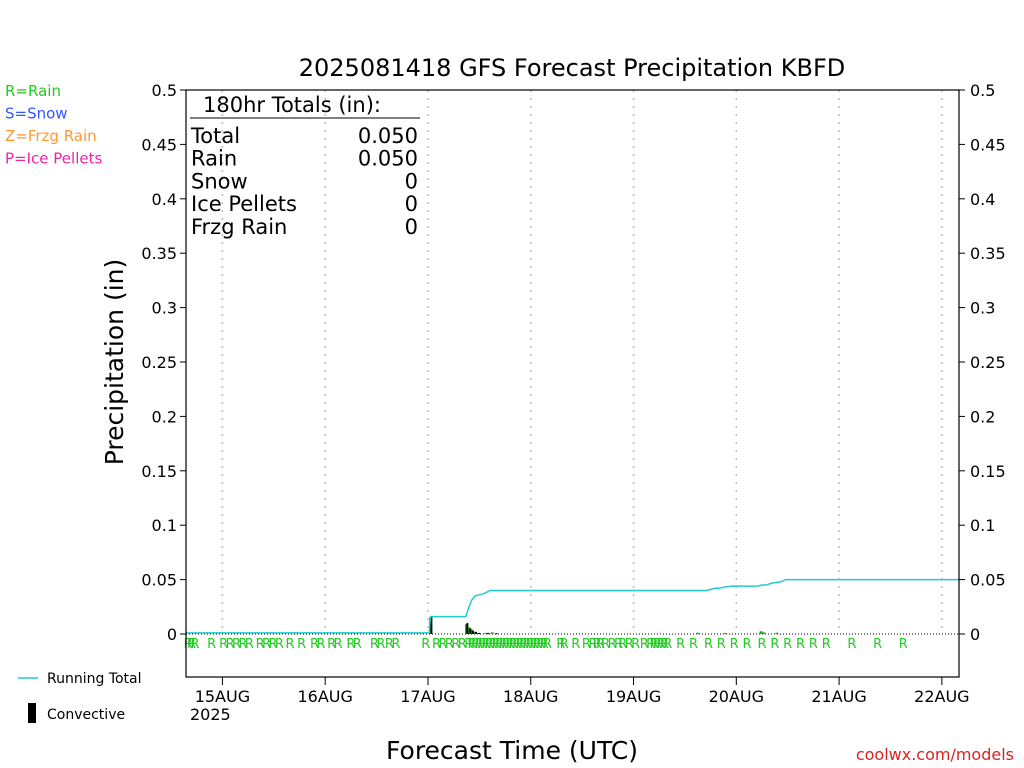 The height and width of the screenshot is (768, 1024). What do you see at coordinates (982, 525) in the screenshot?
I see `y-tick-label-right: 0.1` at bounding box center [982, 525].